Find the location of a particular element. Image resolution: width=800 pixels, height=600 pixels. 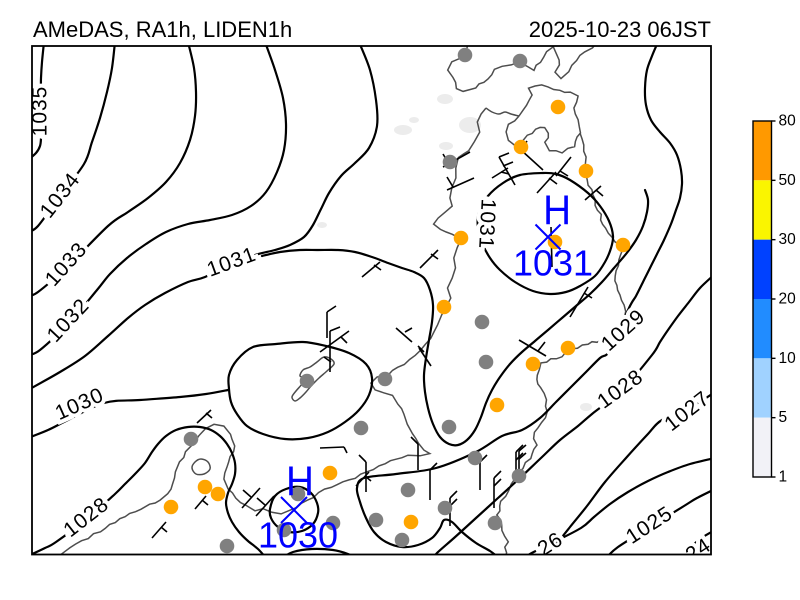

svg-text: 20 is located at coordinates (788, 299).